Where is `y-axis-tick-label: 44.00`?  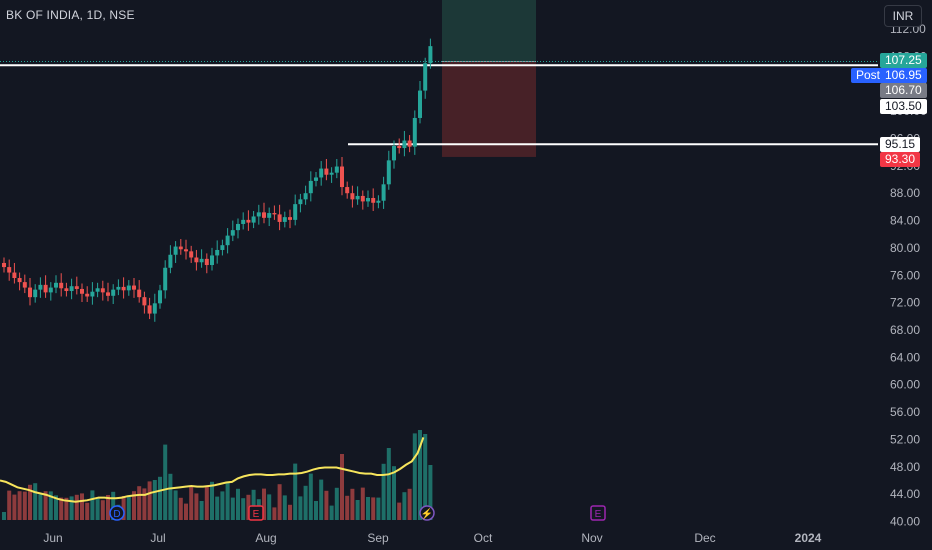 y-axis-tick-label: 44.00 is located at coordinates (905, 494).